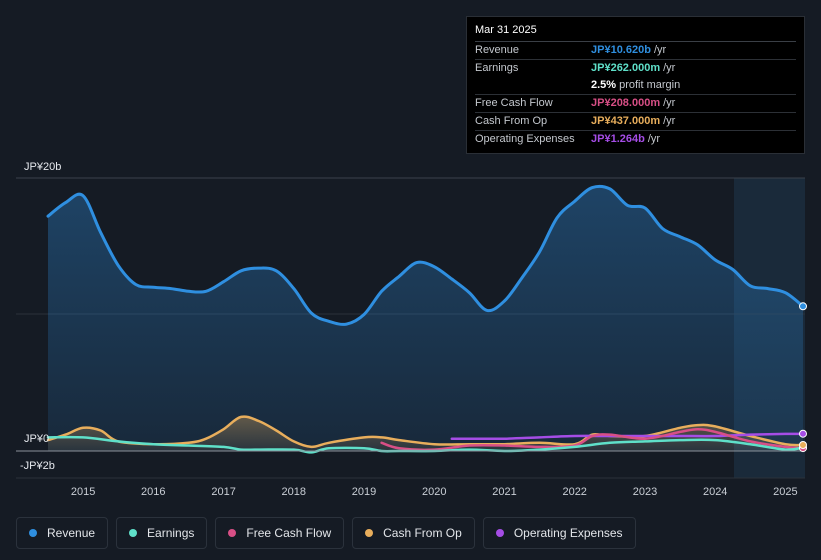 This screenshot has width=821, height=560. Describe the element at coordinates (504, 492) in the screenshot. I see `x-tick-label: 2021` at that location.